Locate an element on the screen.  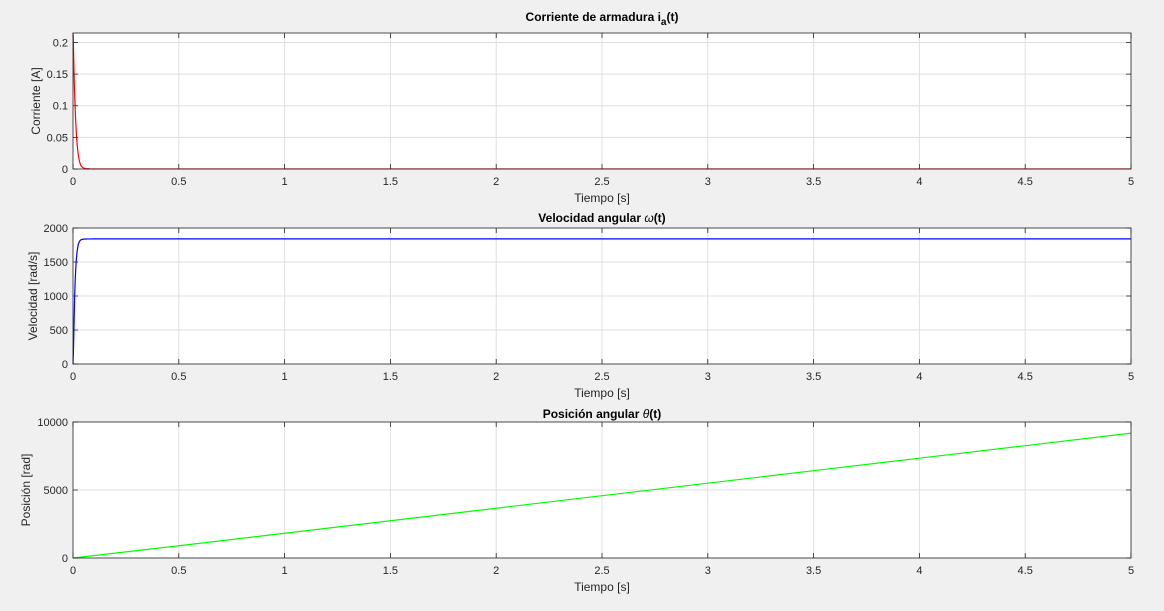
chart-title: Posición angular θ(t) is located at coordinates (602, 414).